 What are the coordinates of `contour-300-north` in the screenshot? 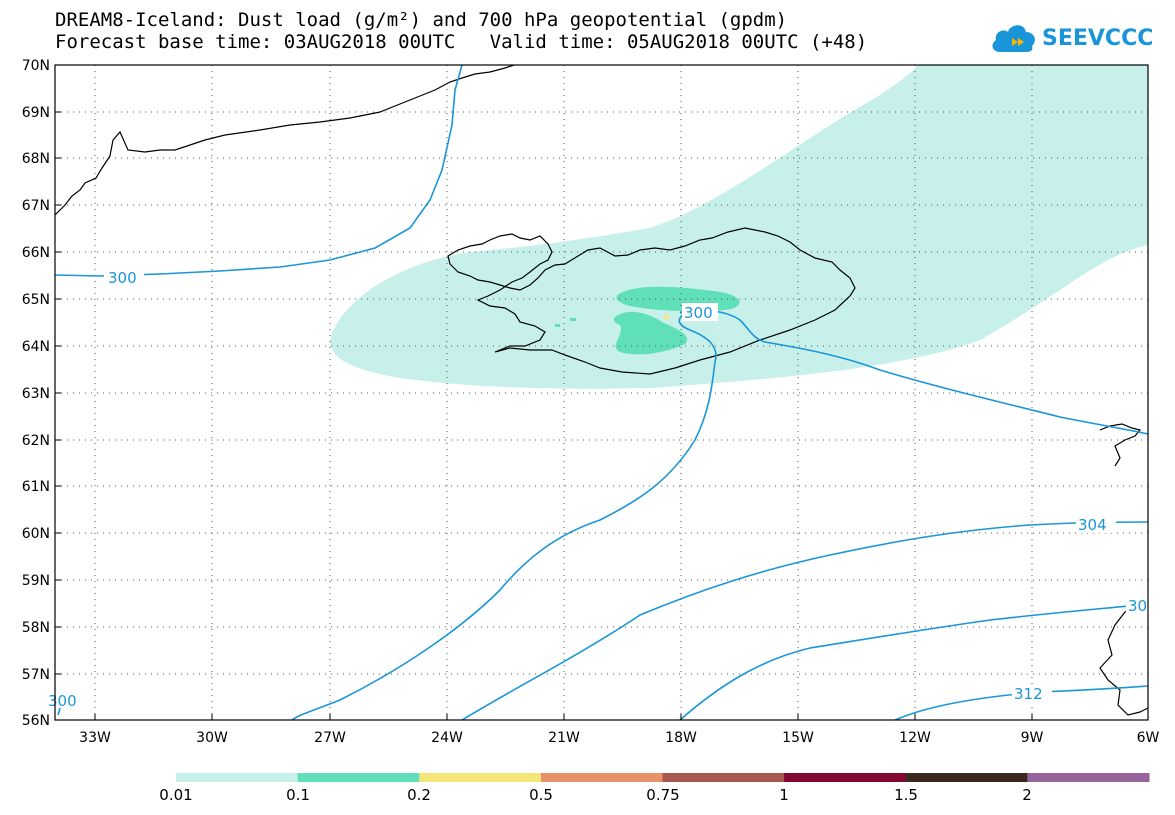 It's located at (258, 170).